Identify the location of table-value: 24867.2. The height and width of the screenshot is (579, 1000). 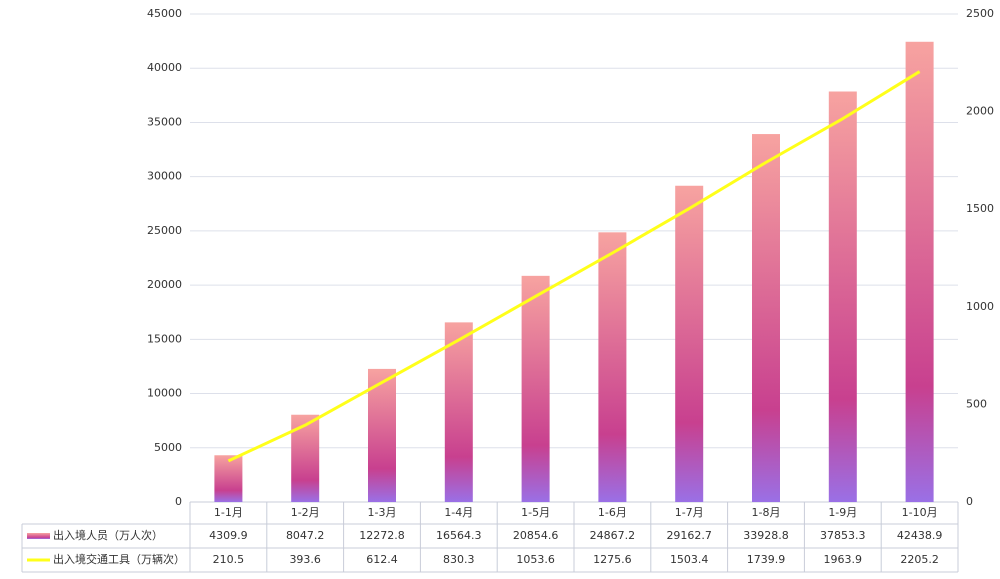
(613, 535).